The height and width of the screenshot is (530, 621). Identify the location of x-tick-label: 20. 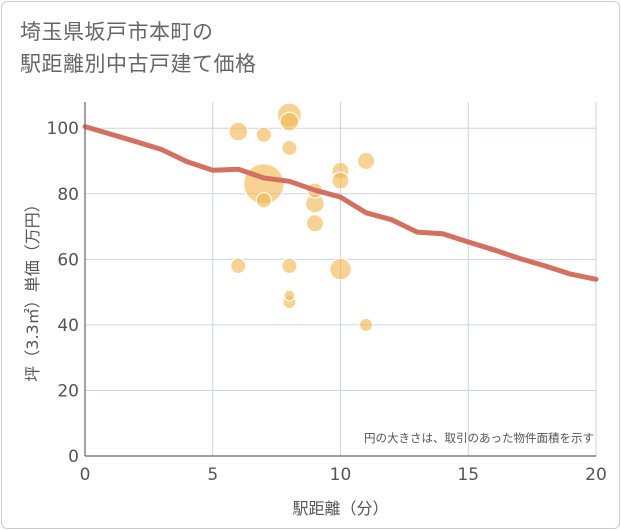
(596, 475).